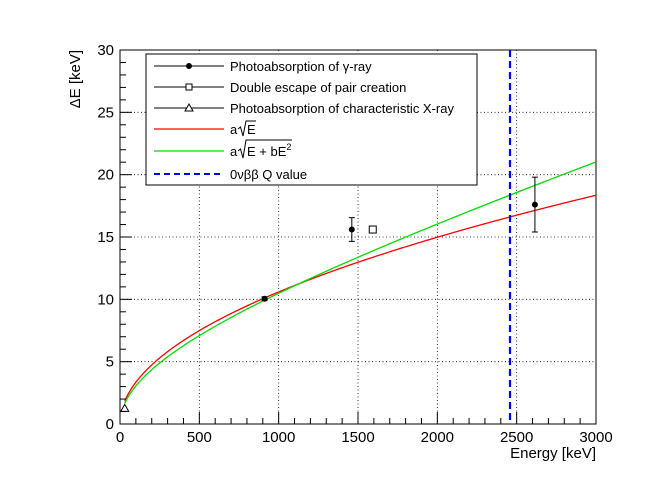  Describe the element at coordinates (189, 87) in the screenshot. I see `legend-double-escape-marker` at that location.